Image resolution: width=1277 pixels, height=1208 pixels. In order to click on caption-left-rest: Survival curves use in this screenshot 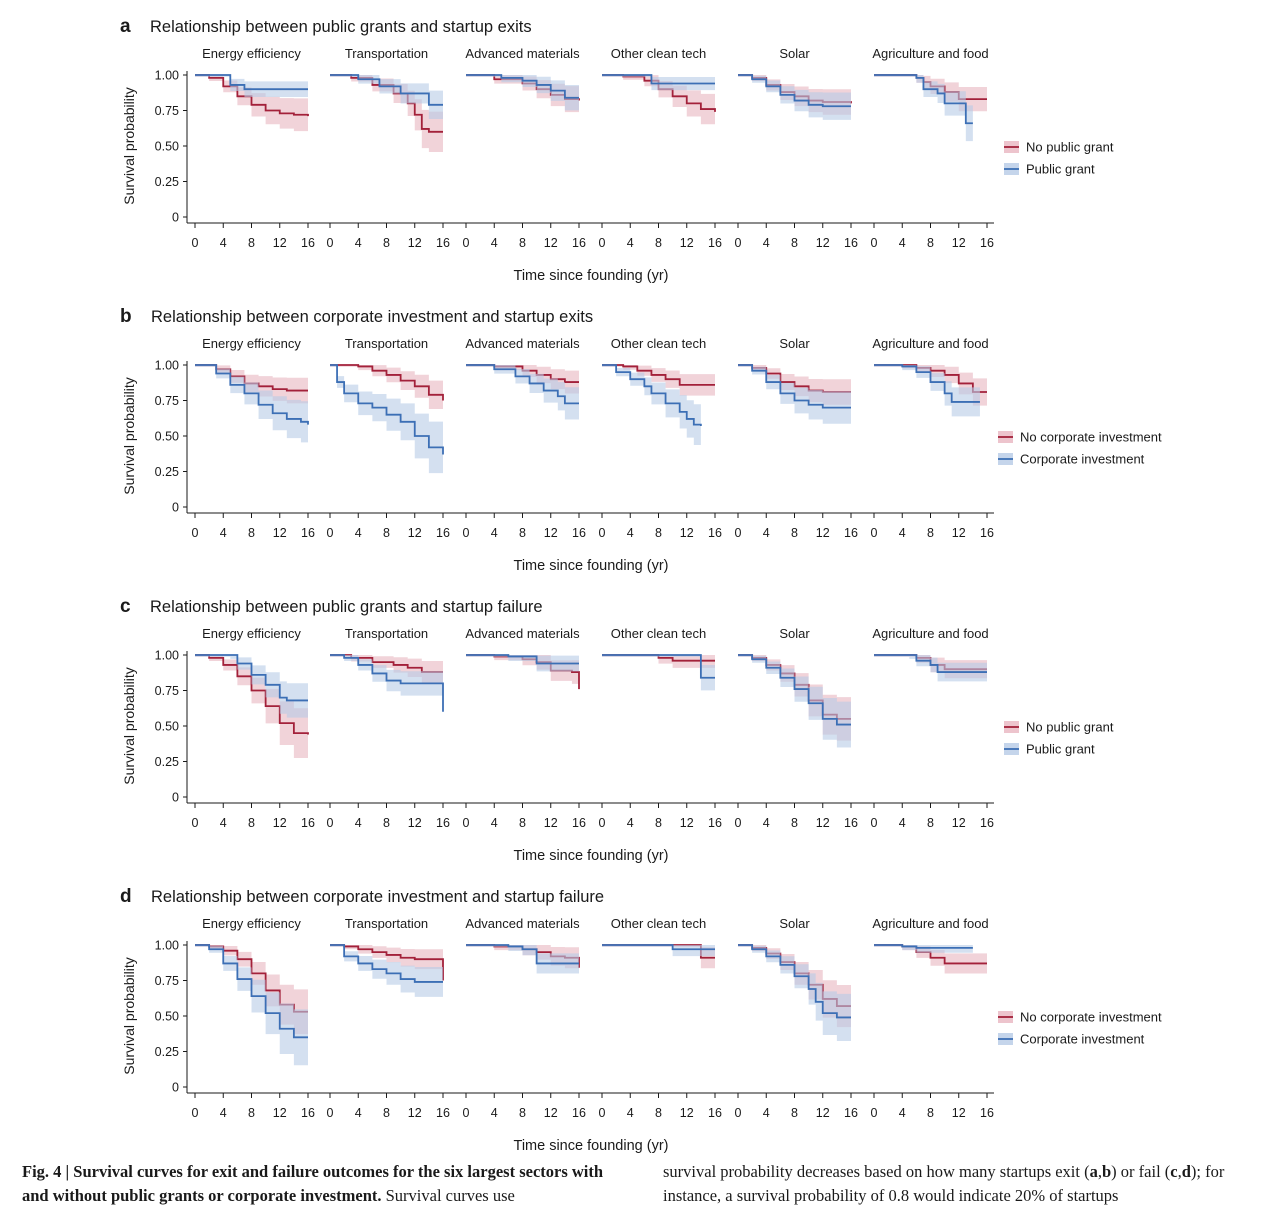, I will do `click(448, 1195)`.